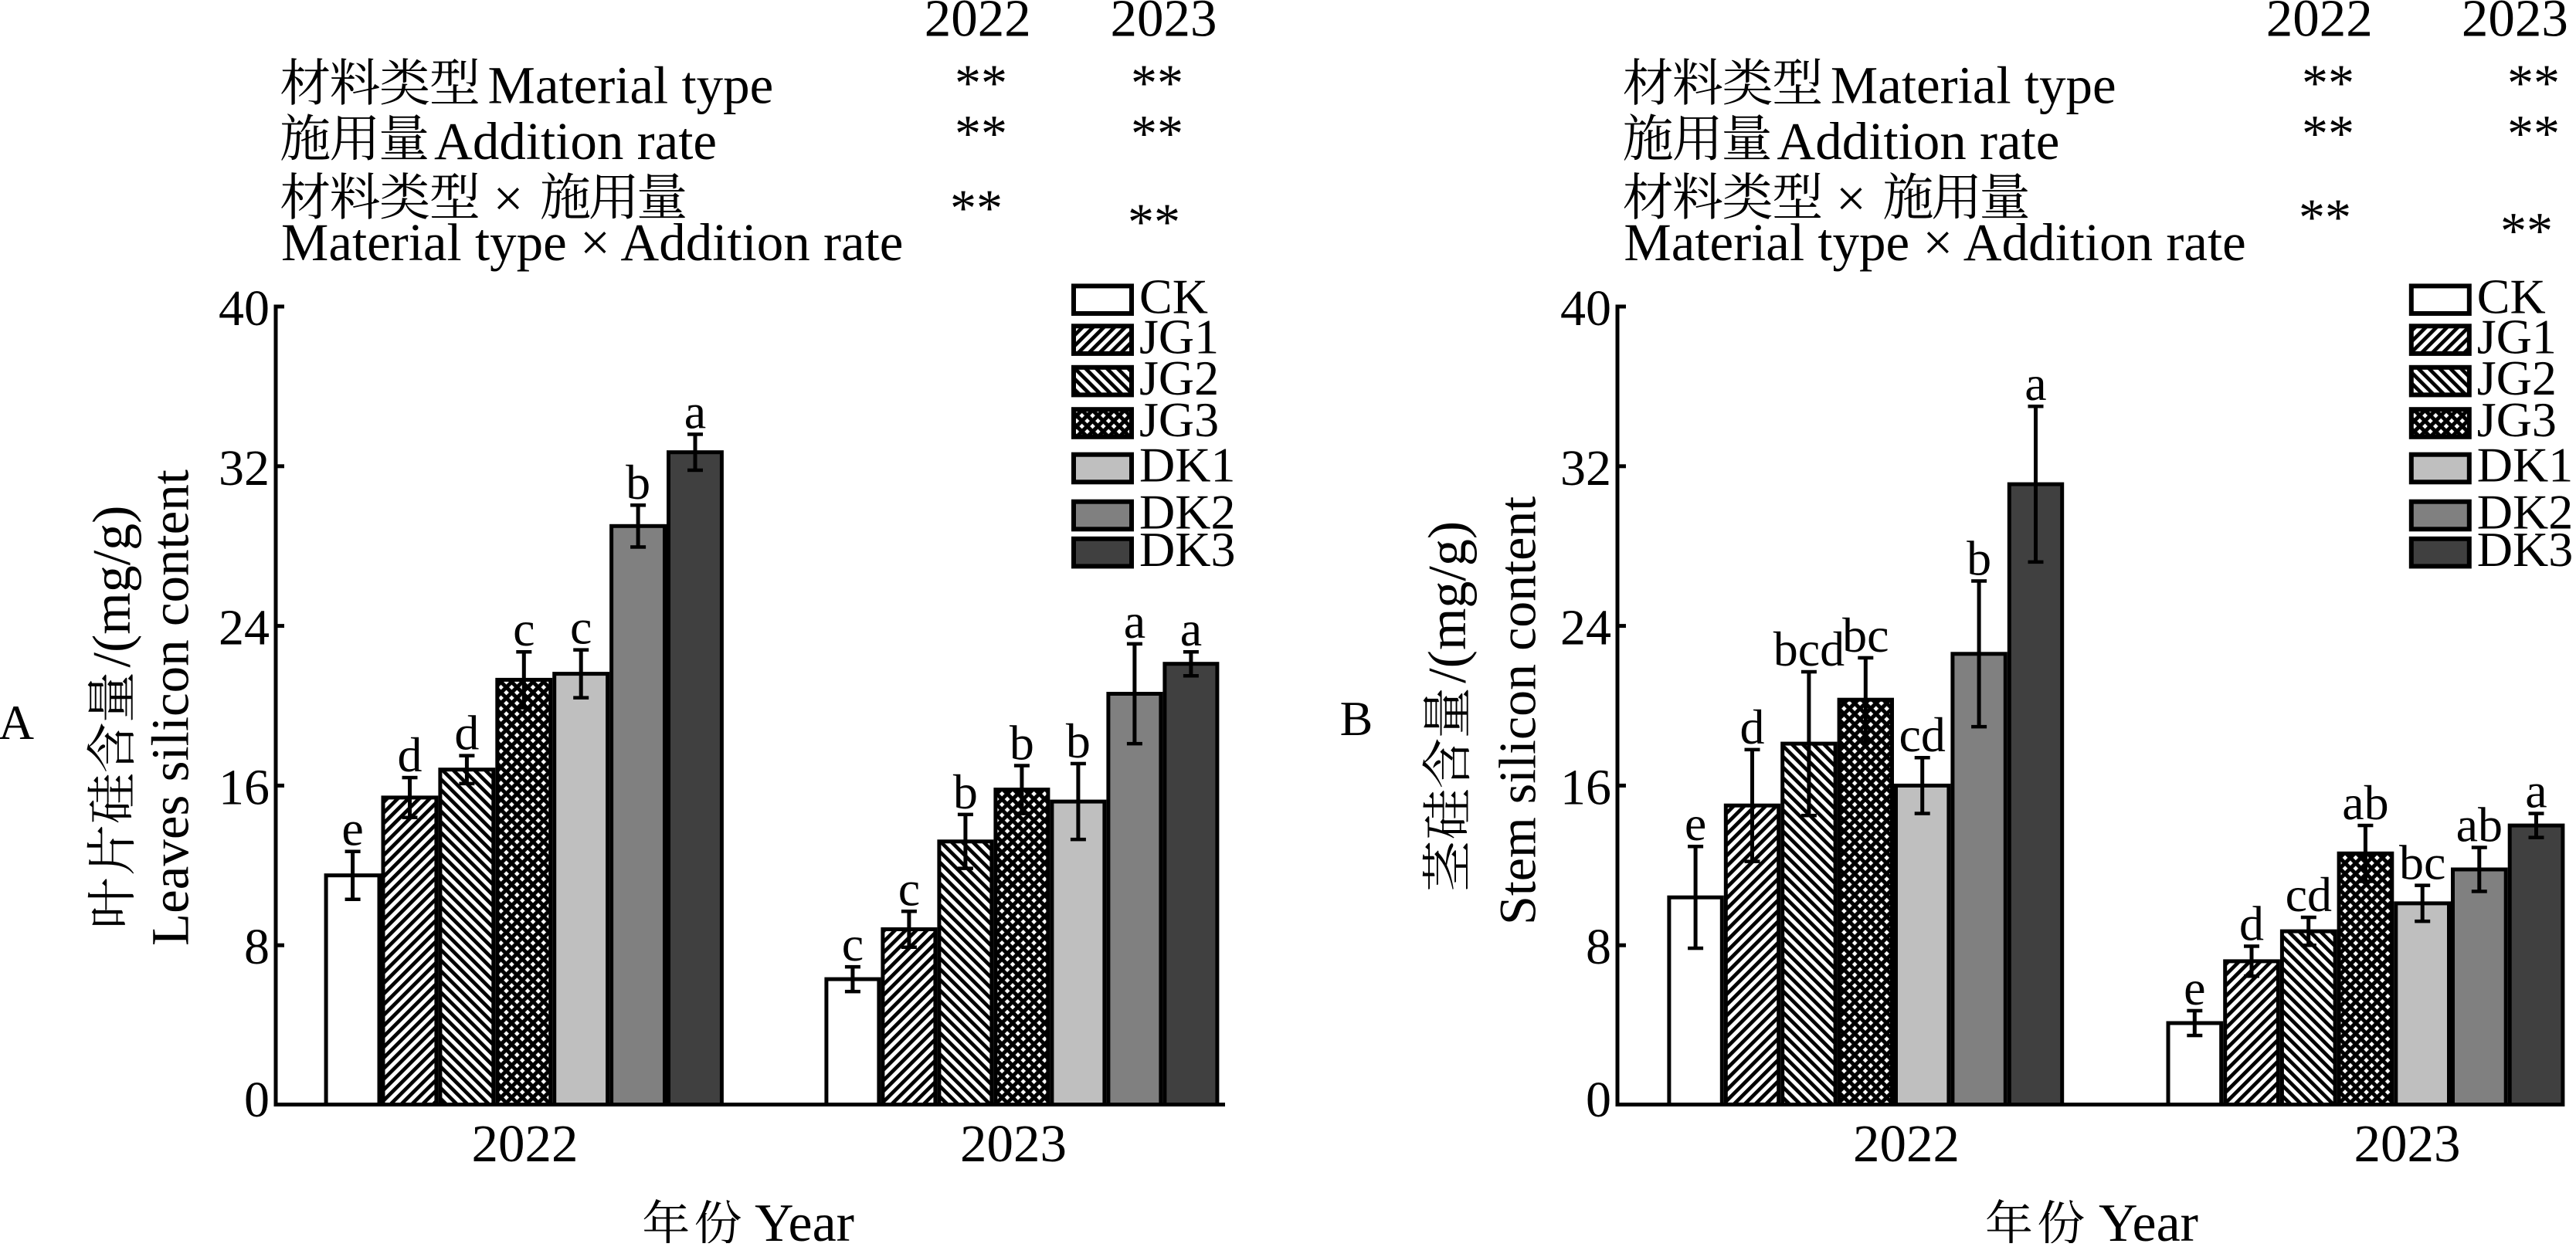  I want to click on svg-text: bcd, so click(1809, 649).